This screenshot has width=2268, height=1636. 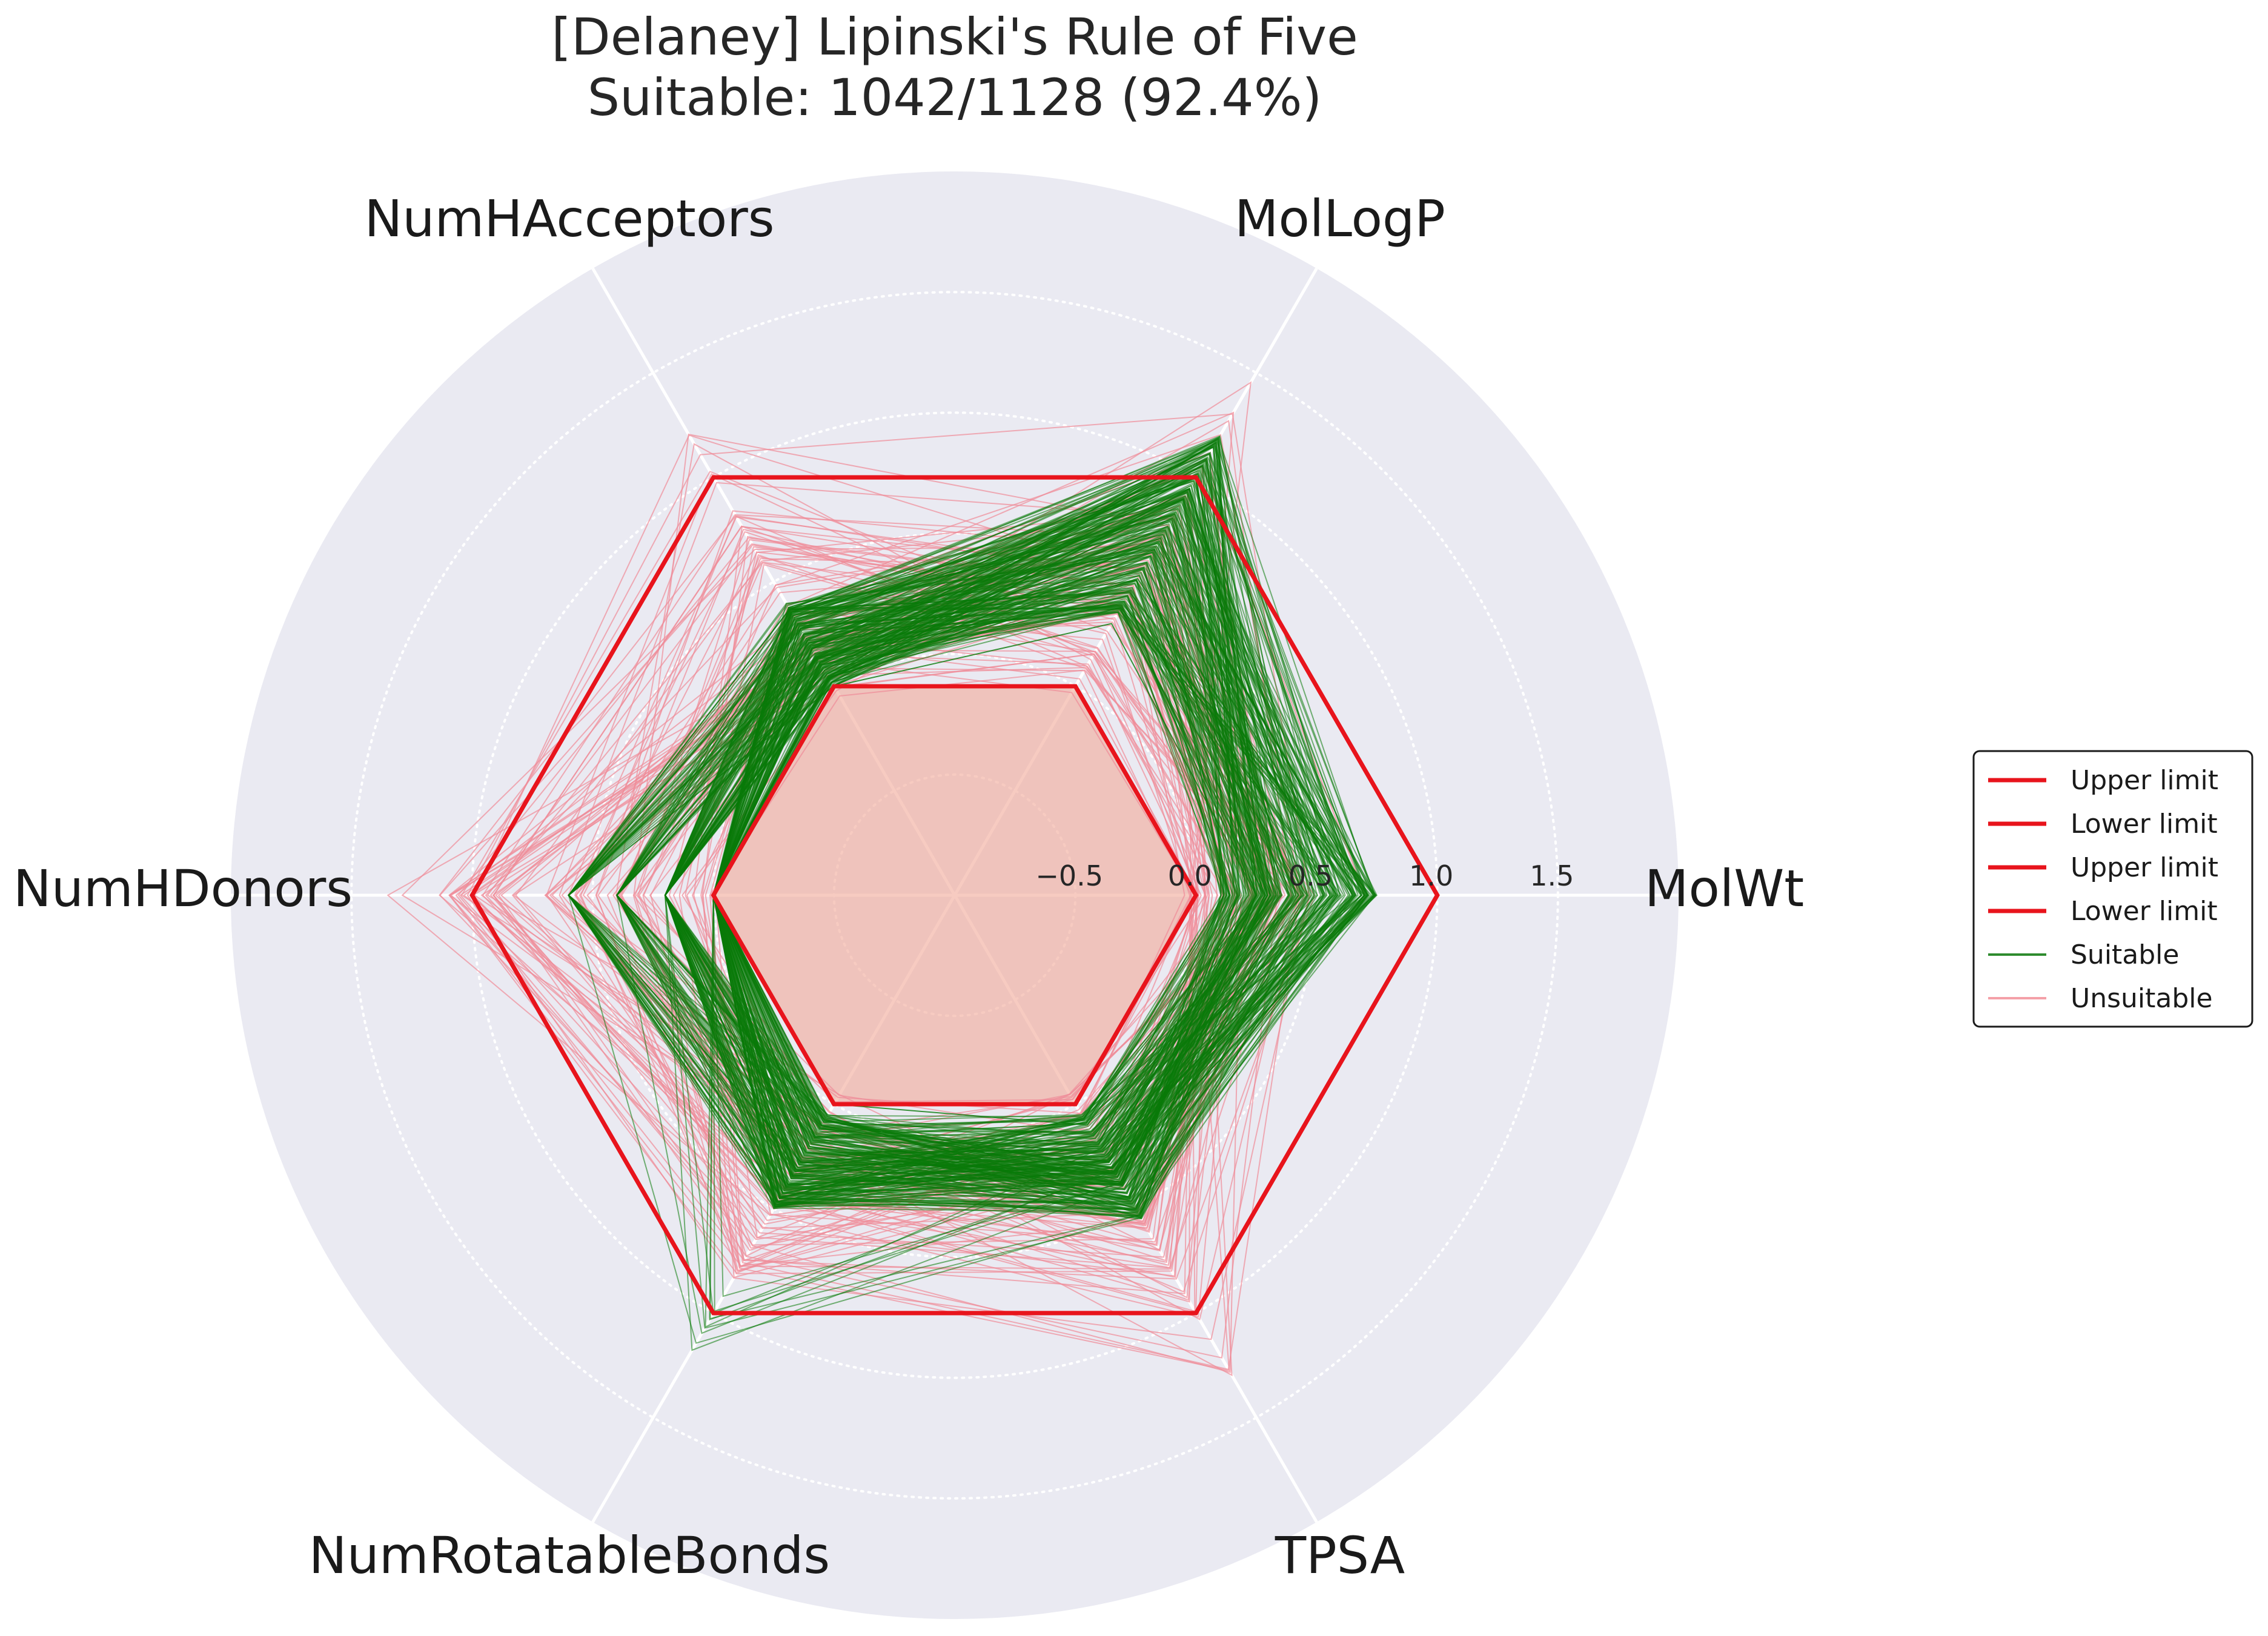 I want to click on radial-tick-label: 0.5, so click(x=1310, y=876).